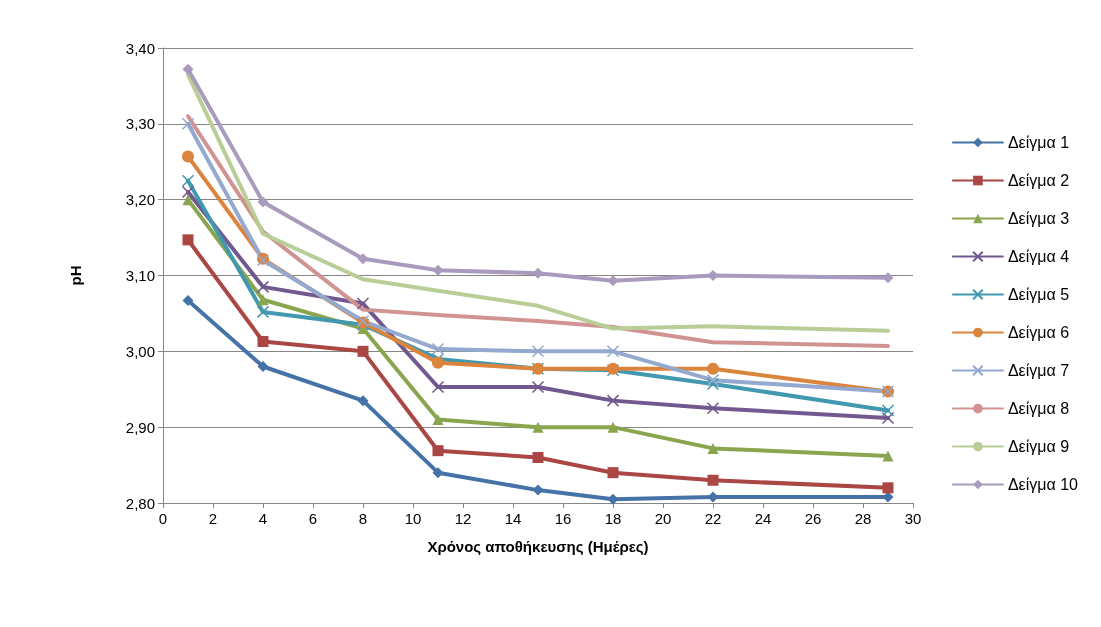 The width and height of the screenshot is (1101, 627). Describe the element at coordinates (763, 518) in the screenshot. I see `x-tick-label: 24` at that location.